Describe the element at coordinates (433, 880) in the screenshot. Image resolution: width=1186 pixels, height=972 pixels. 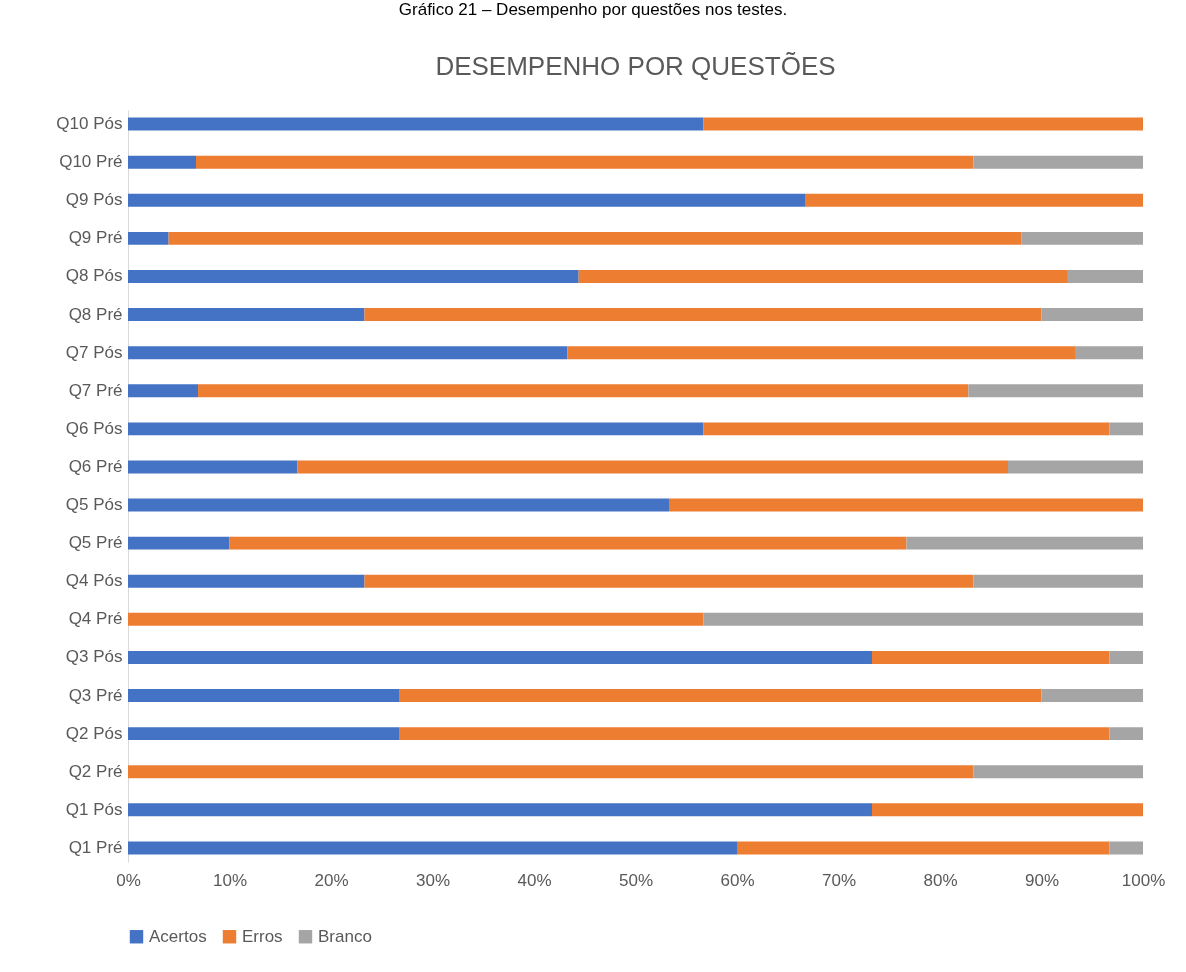
I see `x-tick-label: 30%` at that location.